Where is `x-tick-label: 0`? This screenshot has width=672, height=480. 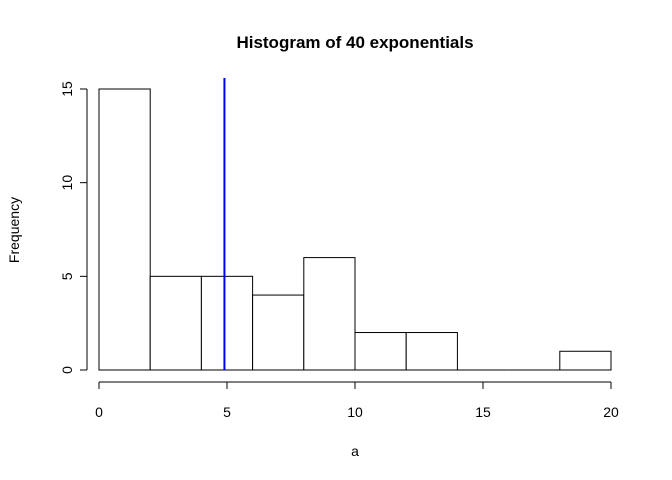 x-tick-label: 0 is located at coordinates (99, 412).